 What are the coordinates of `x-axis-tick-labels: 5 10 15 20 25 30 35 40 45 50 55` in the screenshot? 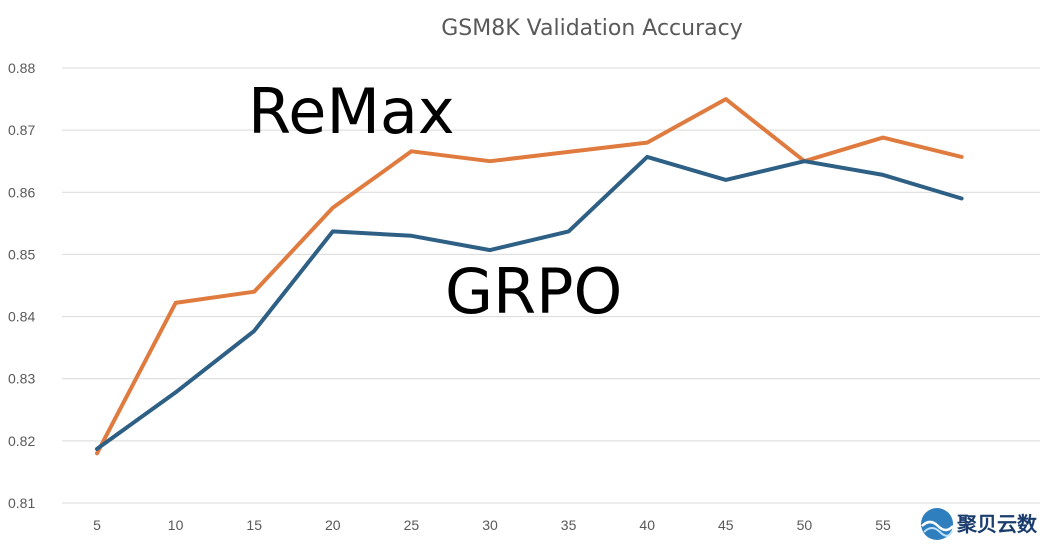 It's located at (492, 525).